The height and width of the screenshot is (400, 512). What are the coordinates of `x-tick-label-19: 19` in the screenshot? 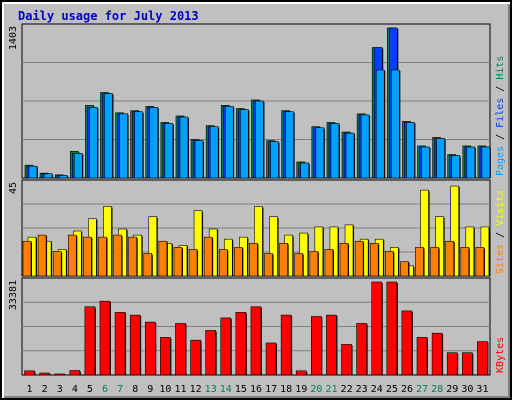 It's located at (301, 389).